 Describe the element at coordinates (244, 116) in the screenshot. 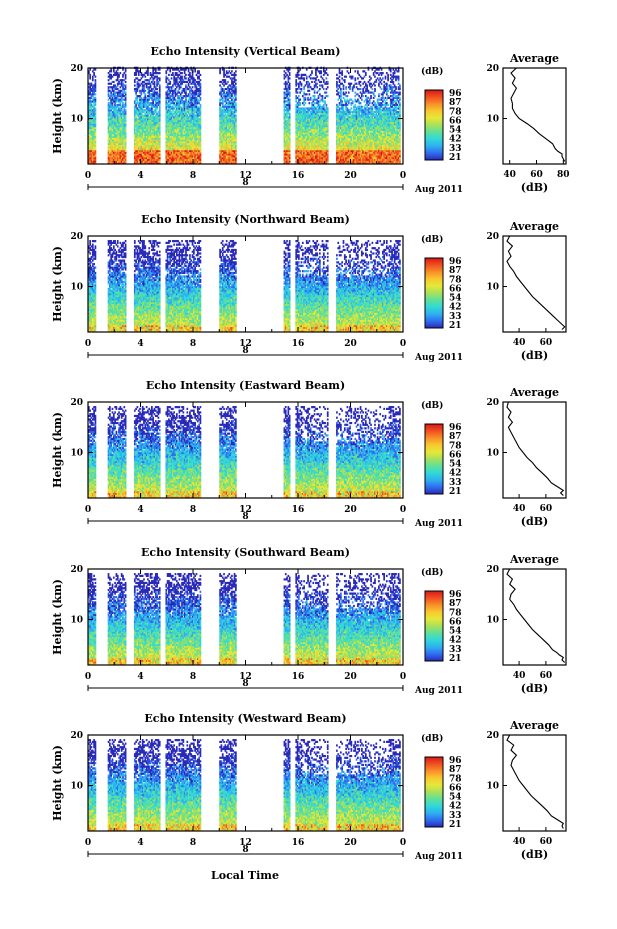

I see `heatmap` at that location.